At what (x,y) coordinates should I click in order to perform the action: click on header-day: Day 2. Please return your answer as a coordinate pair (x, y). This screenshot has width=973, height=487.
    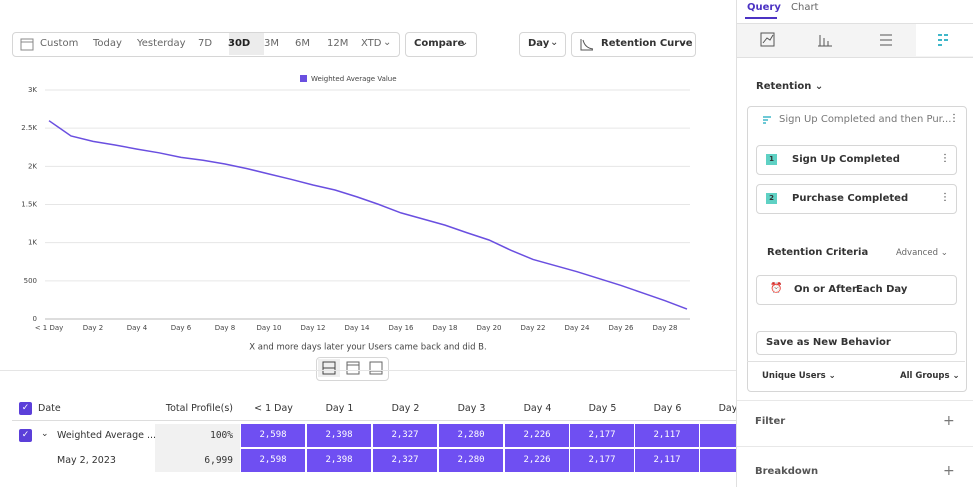
    Looking at the image, I should click on (405, 408).